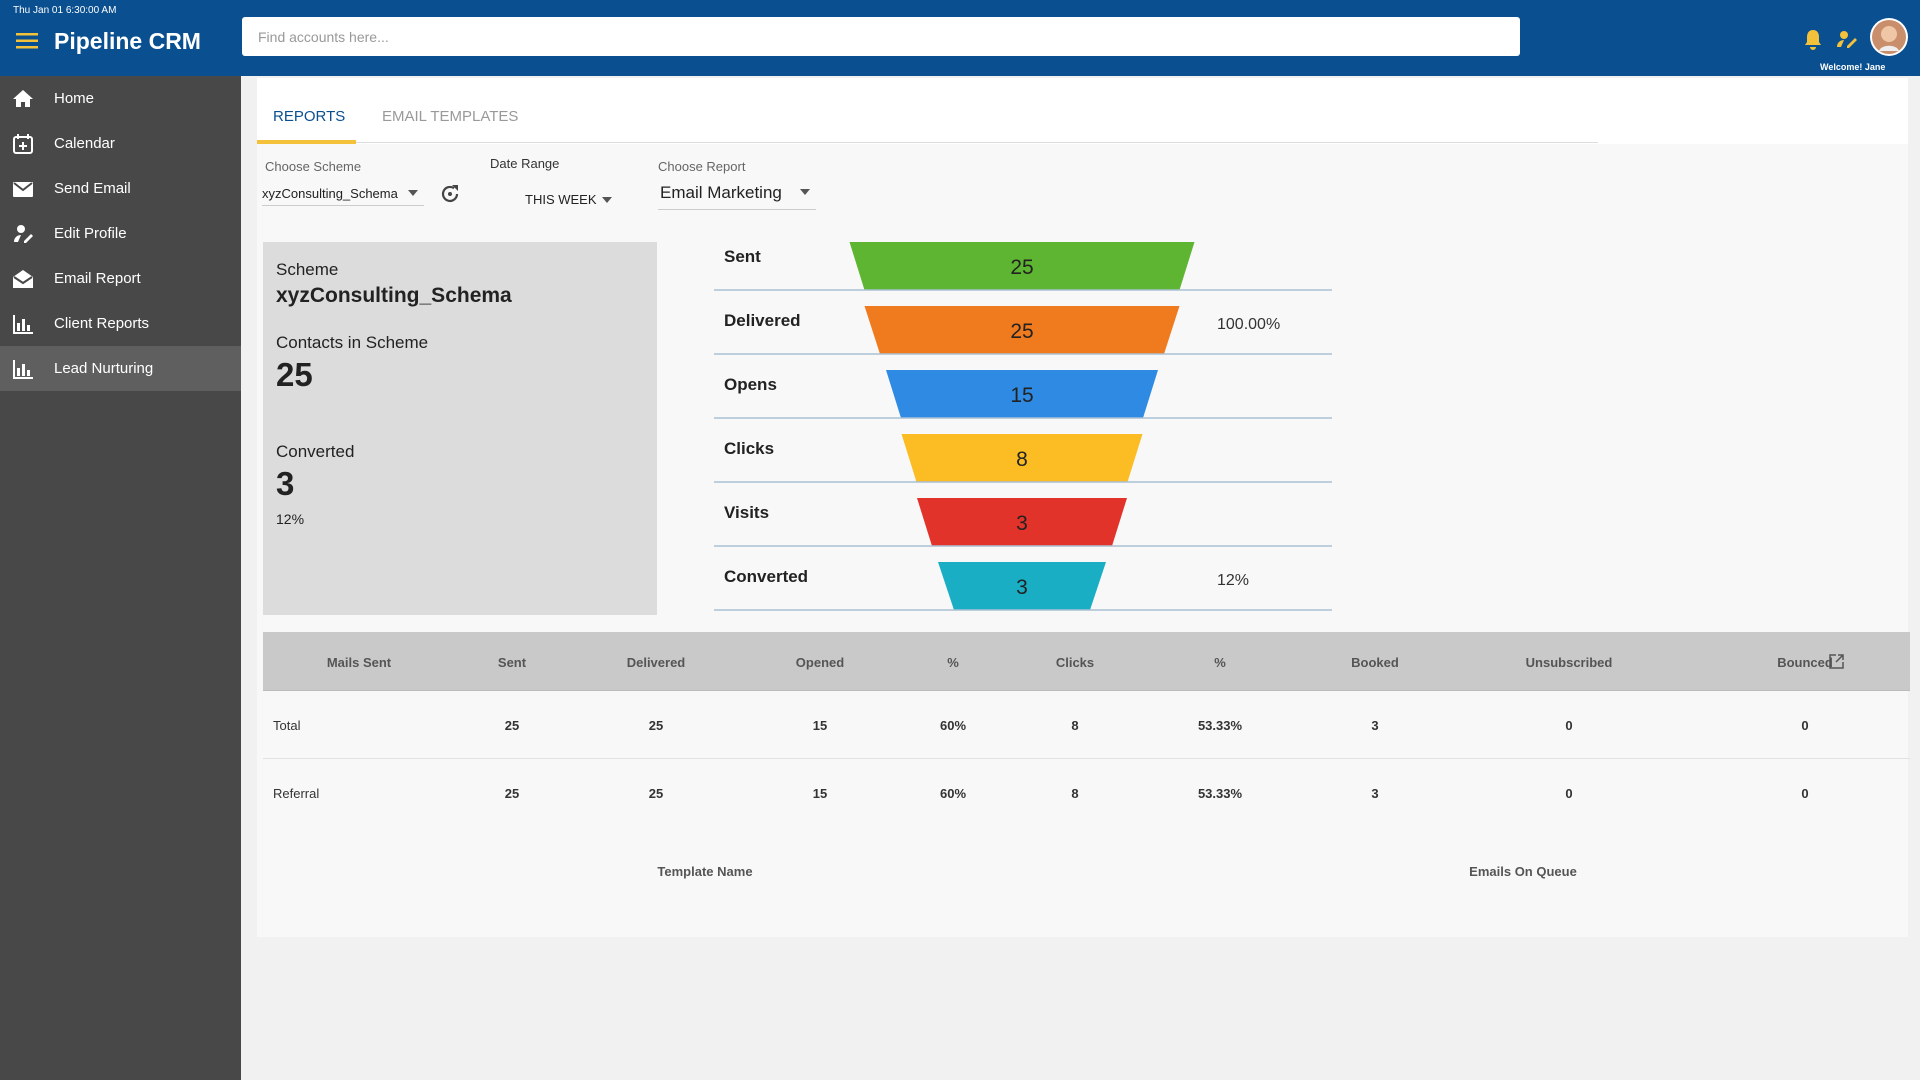 The height and width of the screenshot is (1080, 1920). I want to click on stage-label: Converted, so click(766, 576).